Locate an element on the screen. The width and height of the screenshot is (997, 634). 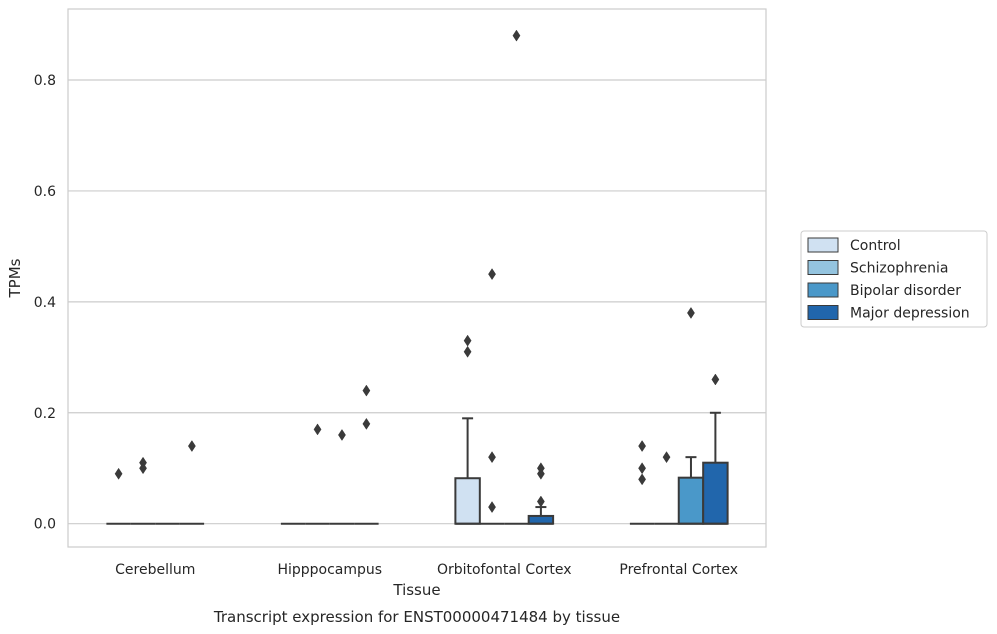
legend-label: Major depression is located at coordinates (910, 314).